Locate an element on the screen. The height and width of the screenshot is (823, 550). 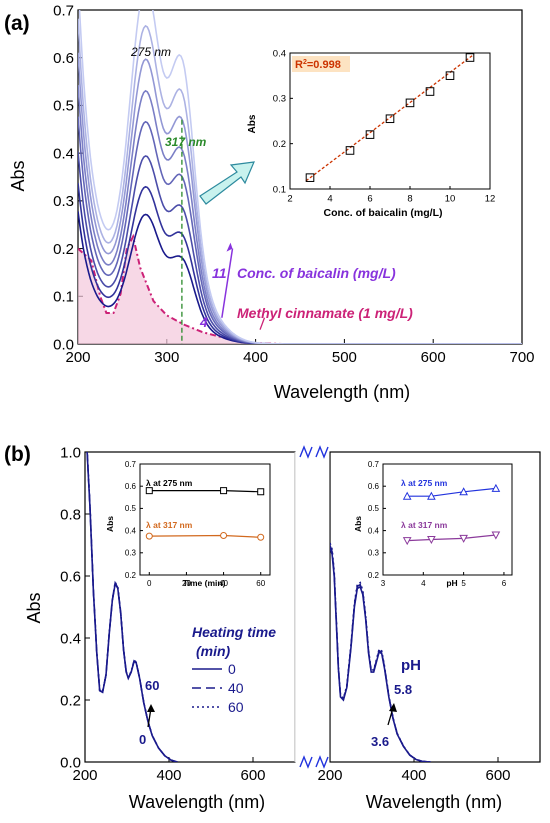
heating-legend-label: 60 is located at coordinates (236, 707).